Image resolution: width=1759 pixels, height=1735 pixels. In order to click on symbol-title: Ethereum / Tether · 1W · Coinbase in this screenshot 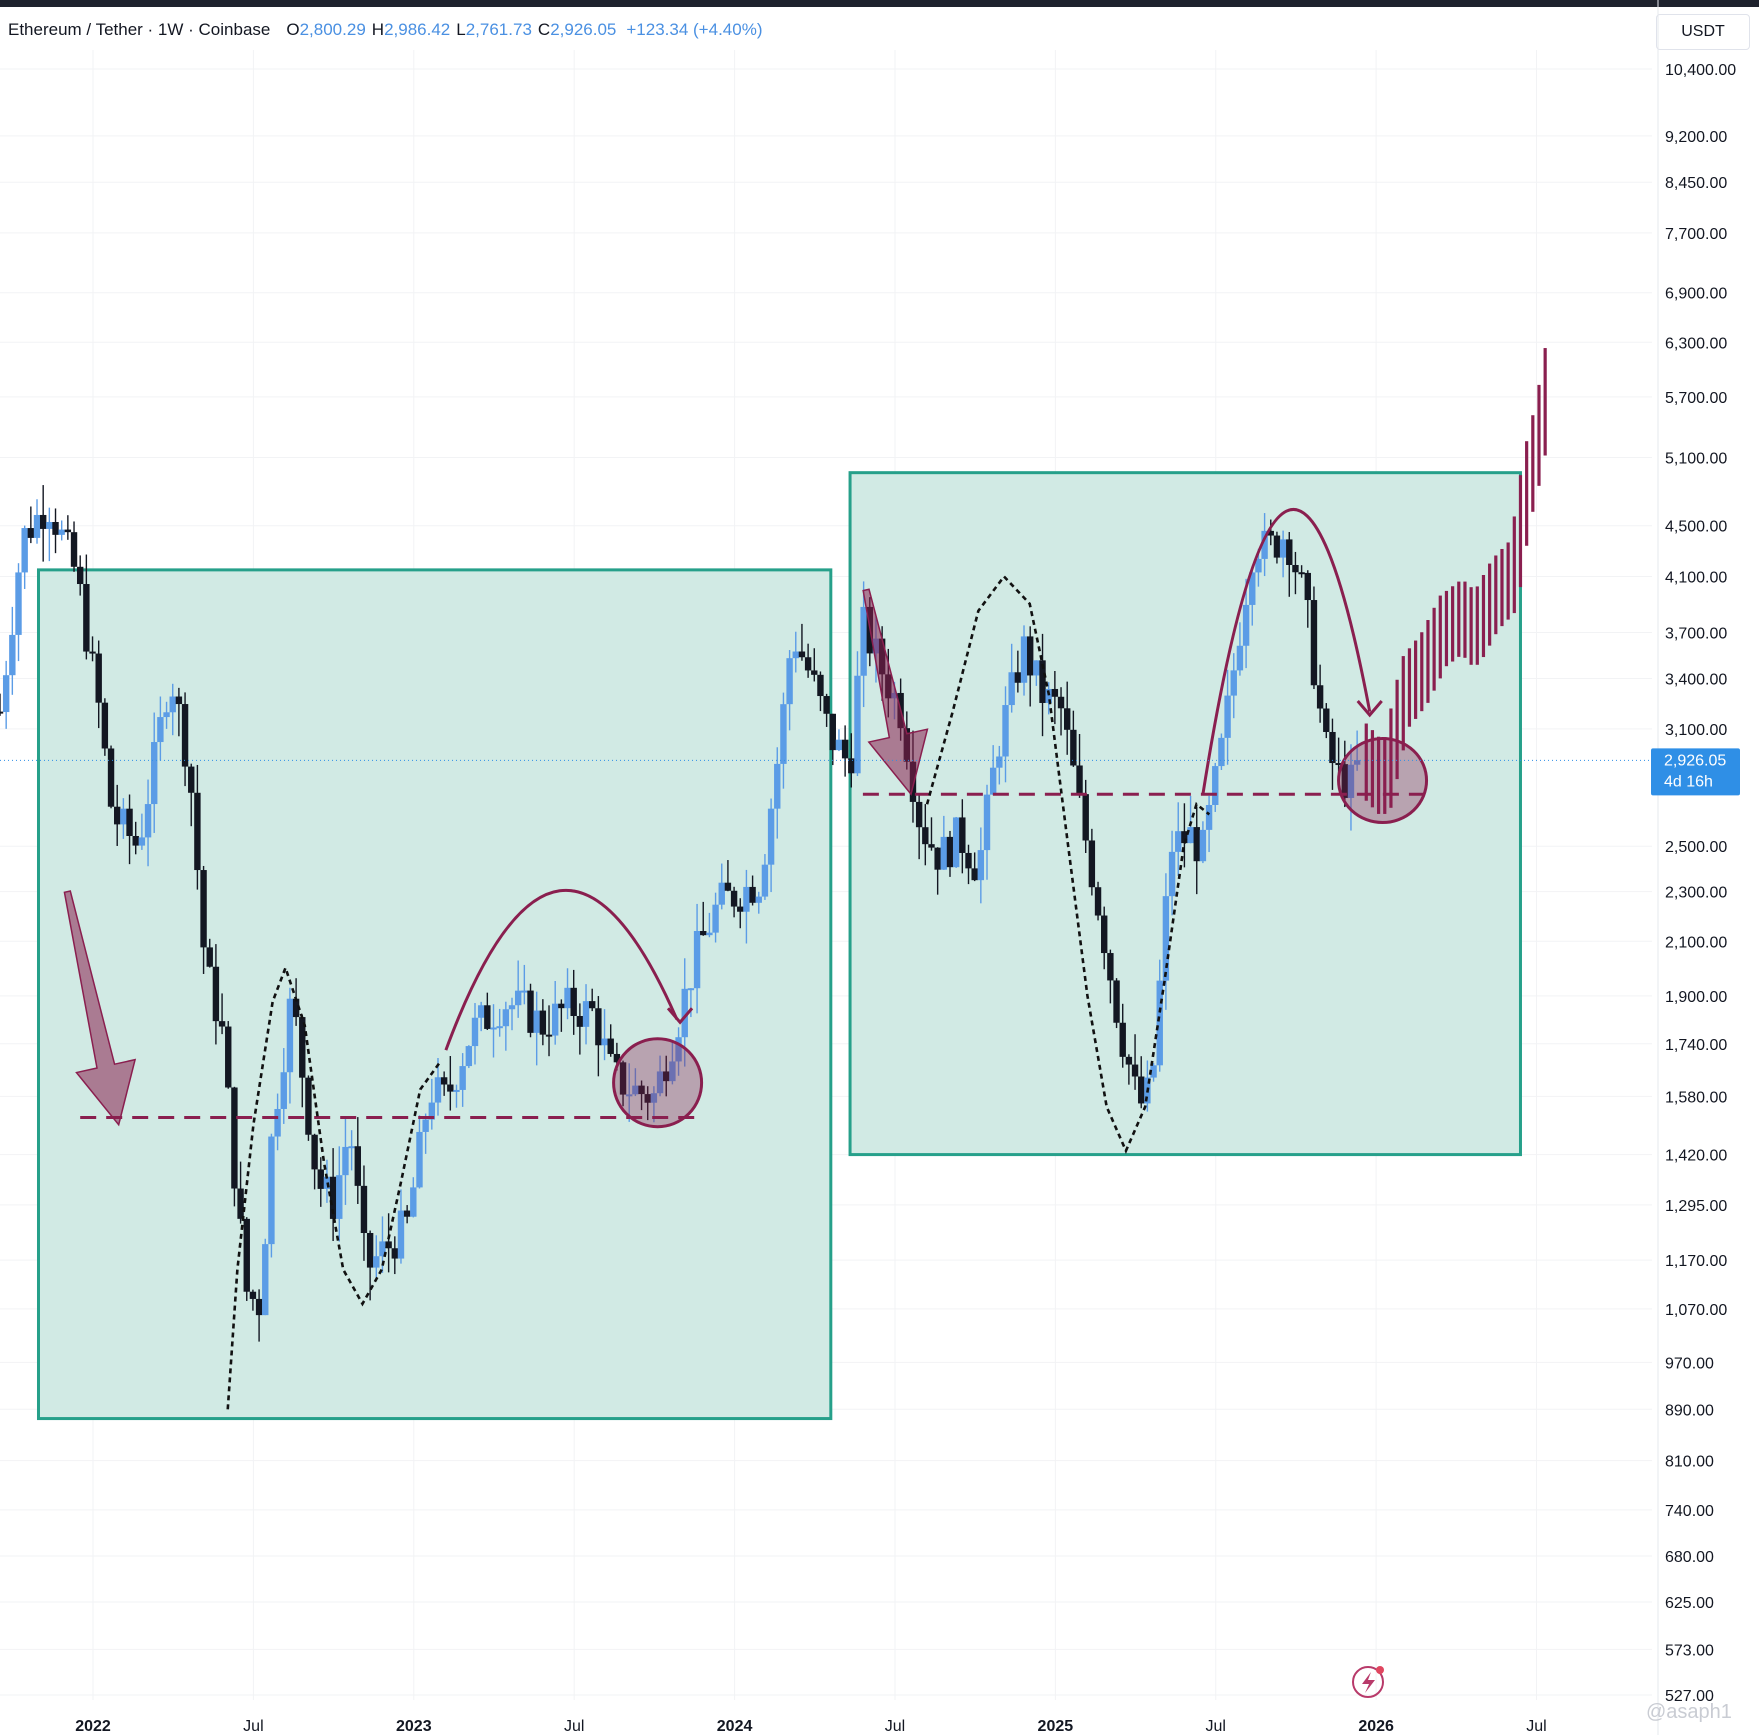, I will do `click(139, 29)`.